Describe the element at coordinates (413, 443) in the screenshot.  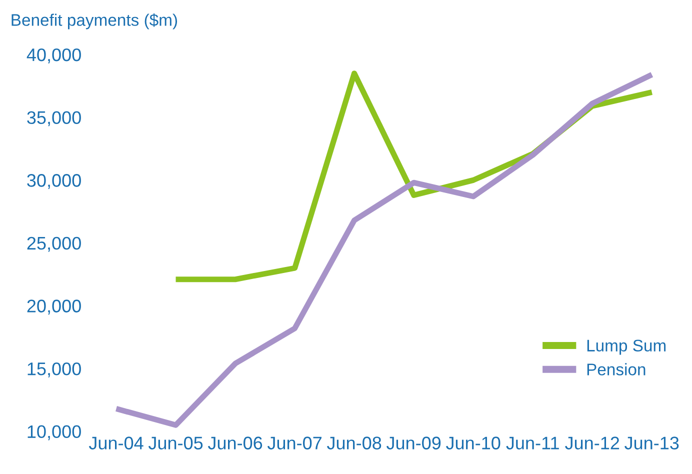
I see `x-tick-label: Jun-09` at that location.